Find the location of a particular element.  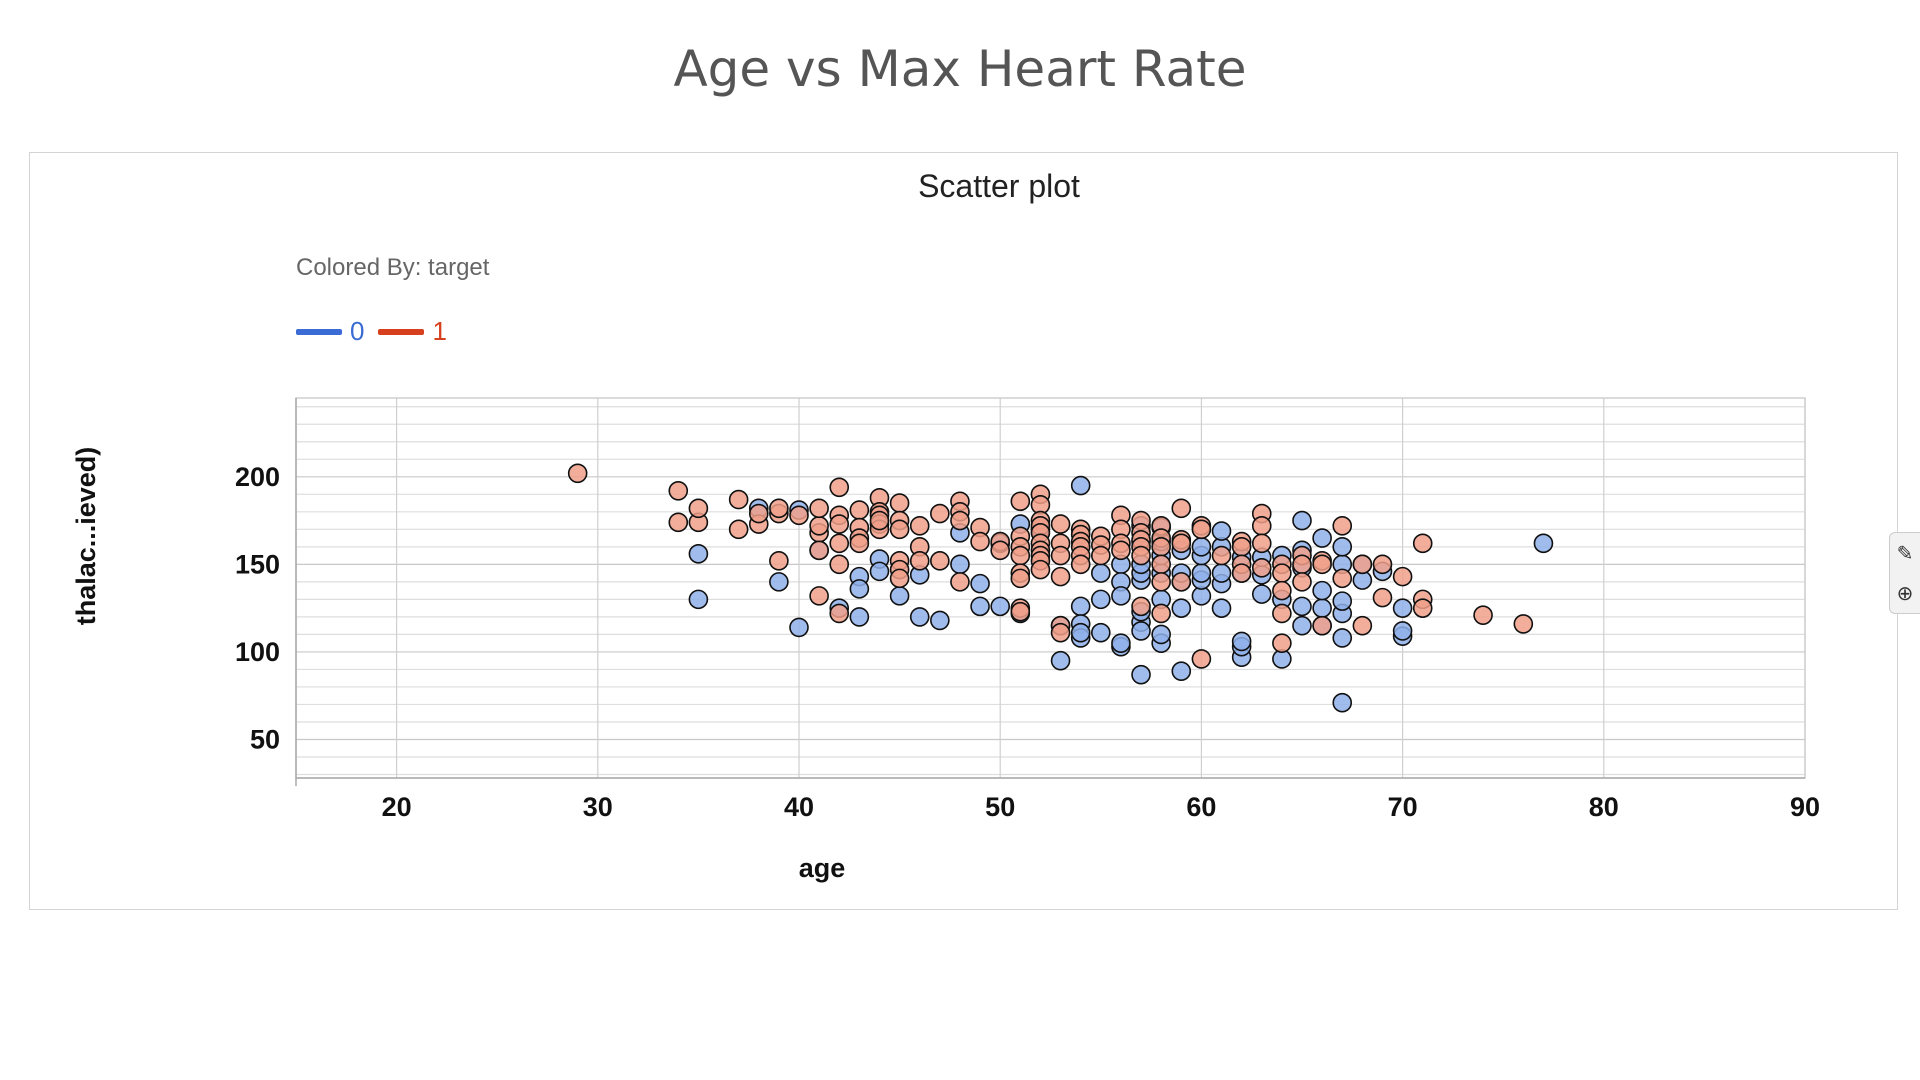

legend-item-0: 0 is located at coordinates (330, 331).